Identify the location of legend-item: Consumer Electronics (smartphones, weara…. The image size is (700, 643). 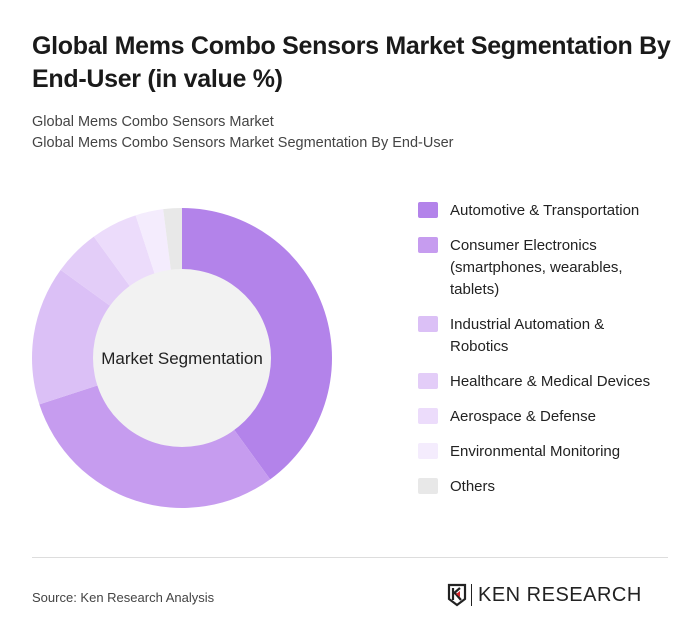
(548, 268).